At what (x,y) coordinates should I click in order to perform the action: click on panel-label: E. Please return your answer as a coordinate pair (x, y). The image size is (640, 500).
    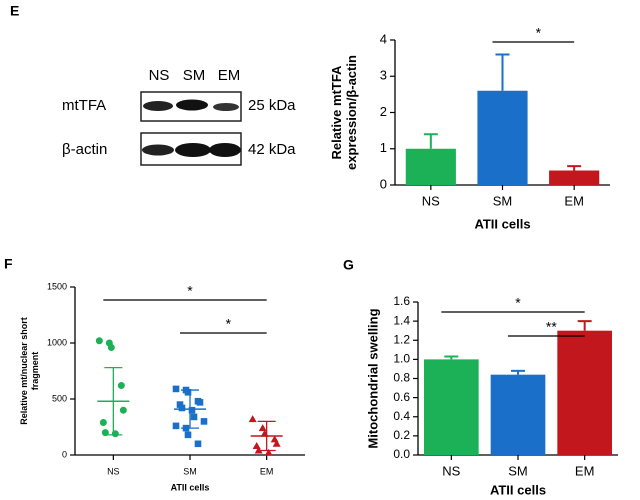
    Looking at the image, I should click on (14, 11).